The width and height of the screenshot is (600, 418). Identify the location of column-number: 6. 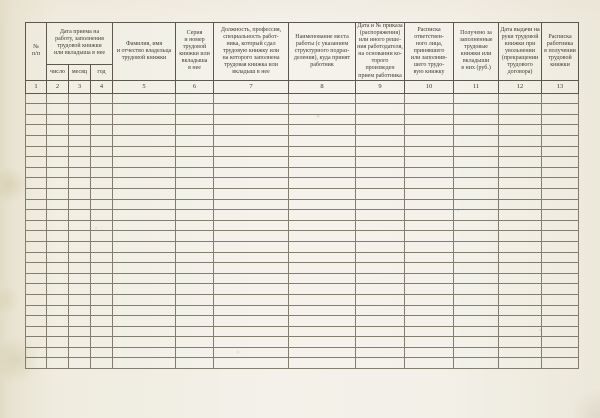
(195, 86).